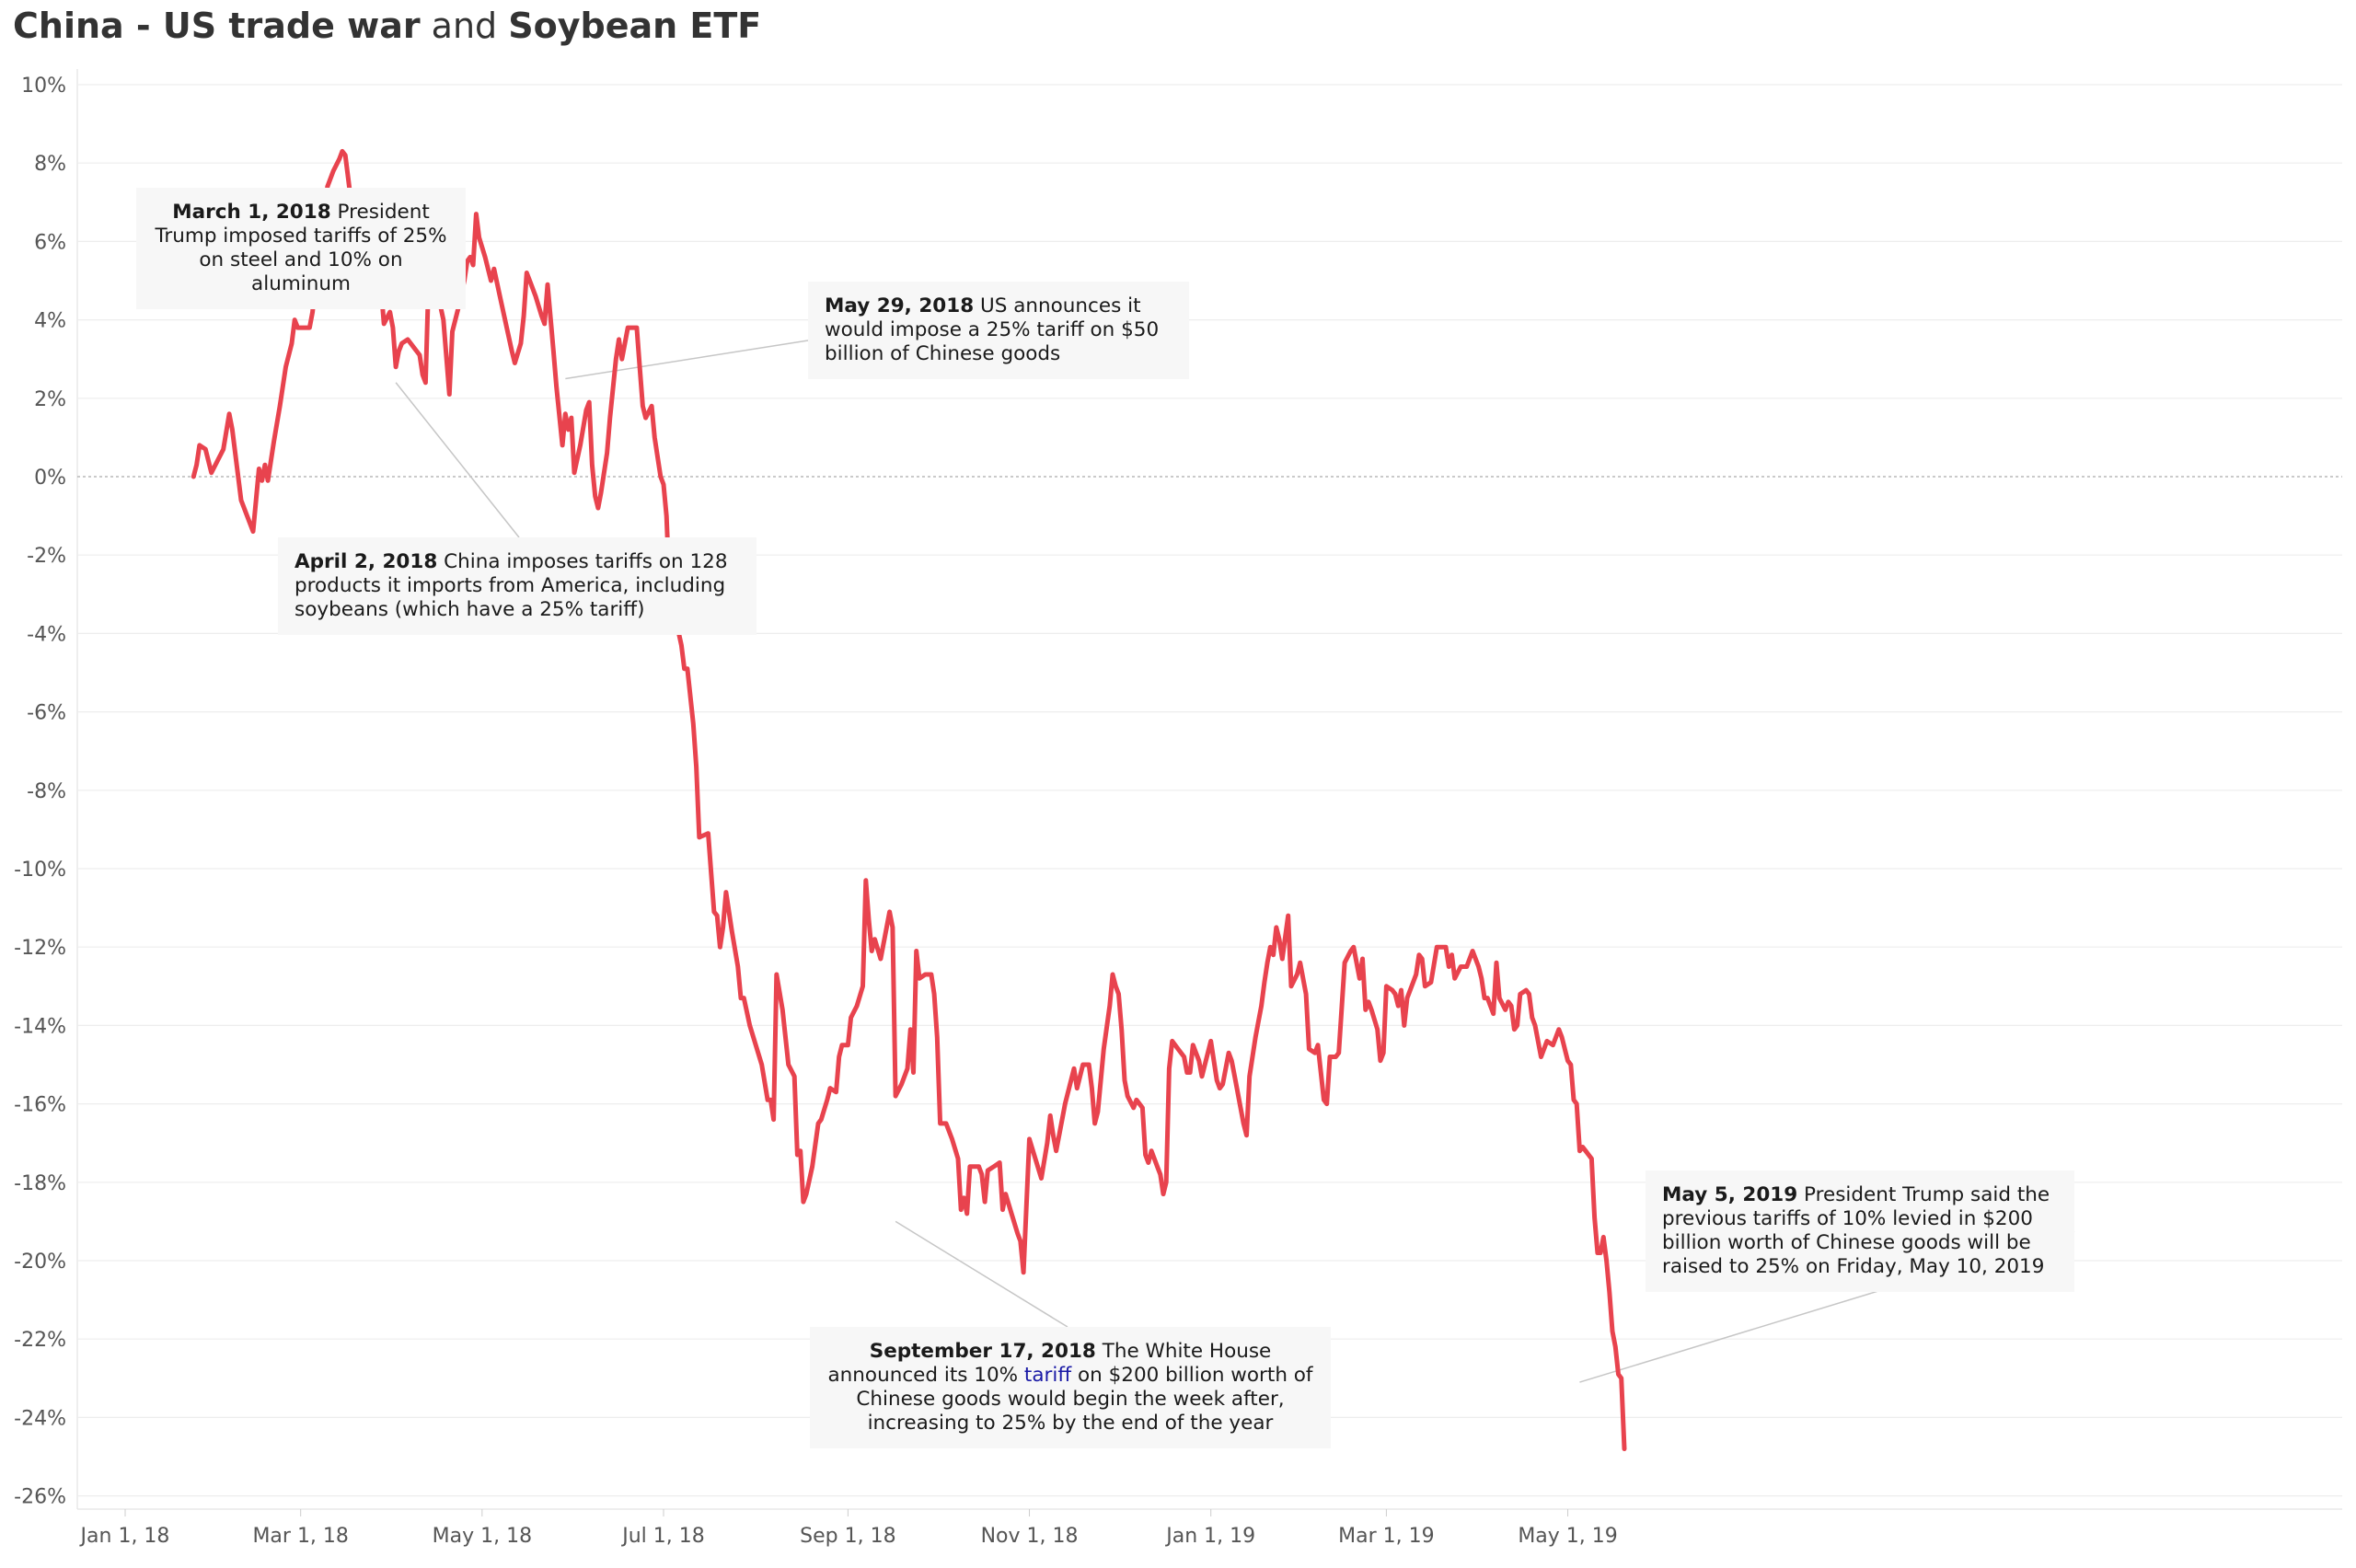 Image resolution: width=2356 pixels, height=1568 pixels. I want to click on y-tick-label: 8%, so click(50, 164).